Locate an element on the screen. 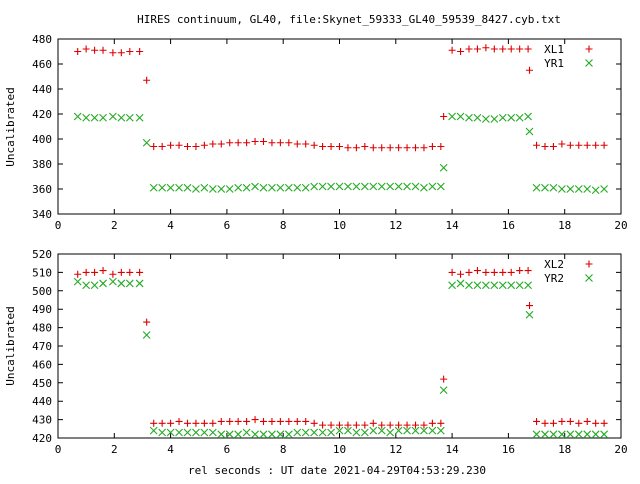 This screenshot has width=640, height=484. plot-2-x-tick-label: 20 is located at coordinates (620, 449).